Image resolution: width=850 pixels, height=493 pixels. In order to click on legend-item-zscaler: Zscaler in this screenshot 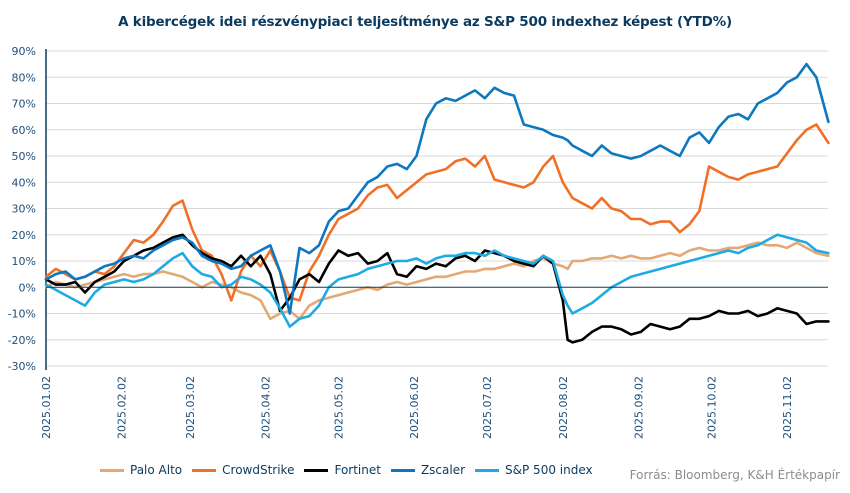, I will do `click(428, 470)`.